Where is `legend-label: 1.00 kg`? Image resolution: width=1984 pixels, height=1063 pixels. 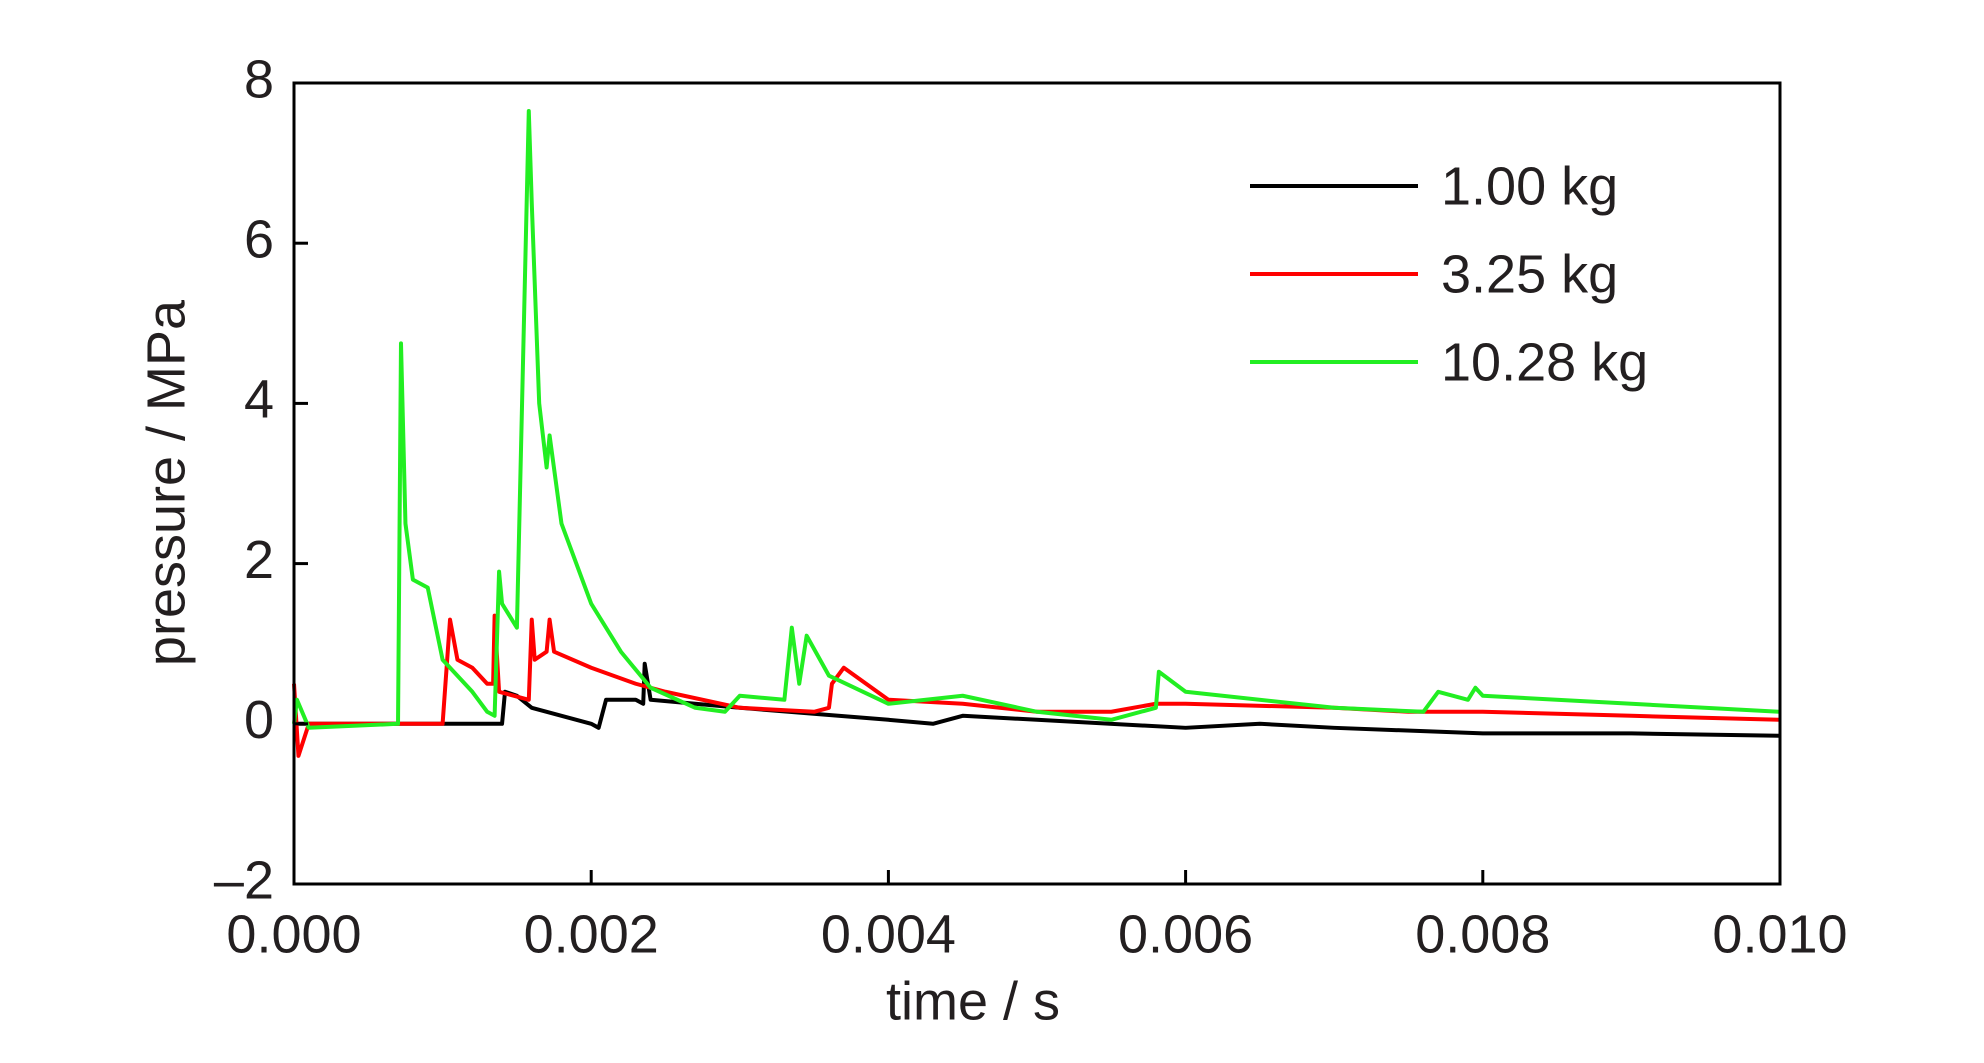 legend-label: 1.00 kg is located at coordinates (1529, 186).